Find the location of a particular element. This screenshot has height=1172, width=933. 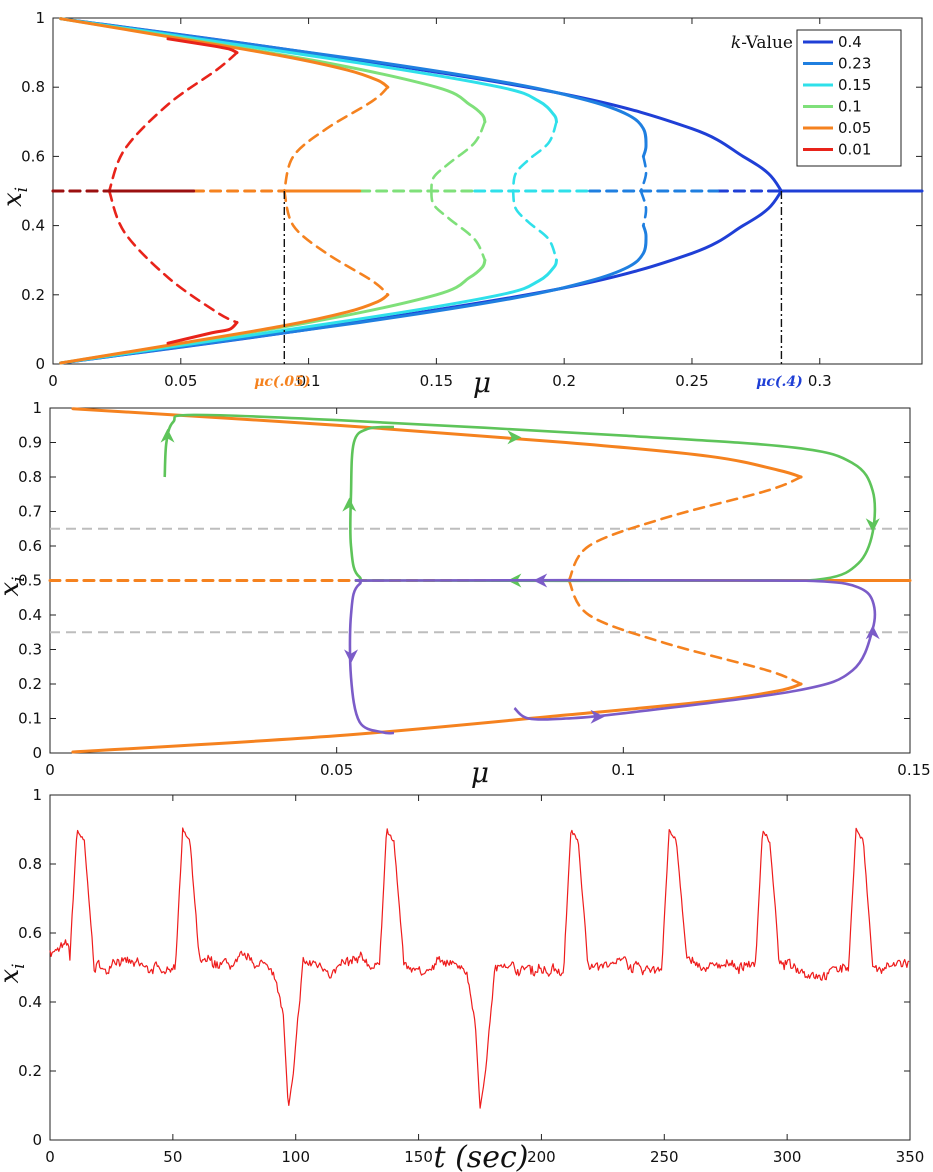

legend-box is located at coordinates (849, 98).